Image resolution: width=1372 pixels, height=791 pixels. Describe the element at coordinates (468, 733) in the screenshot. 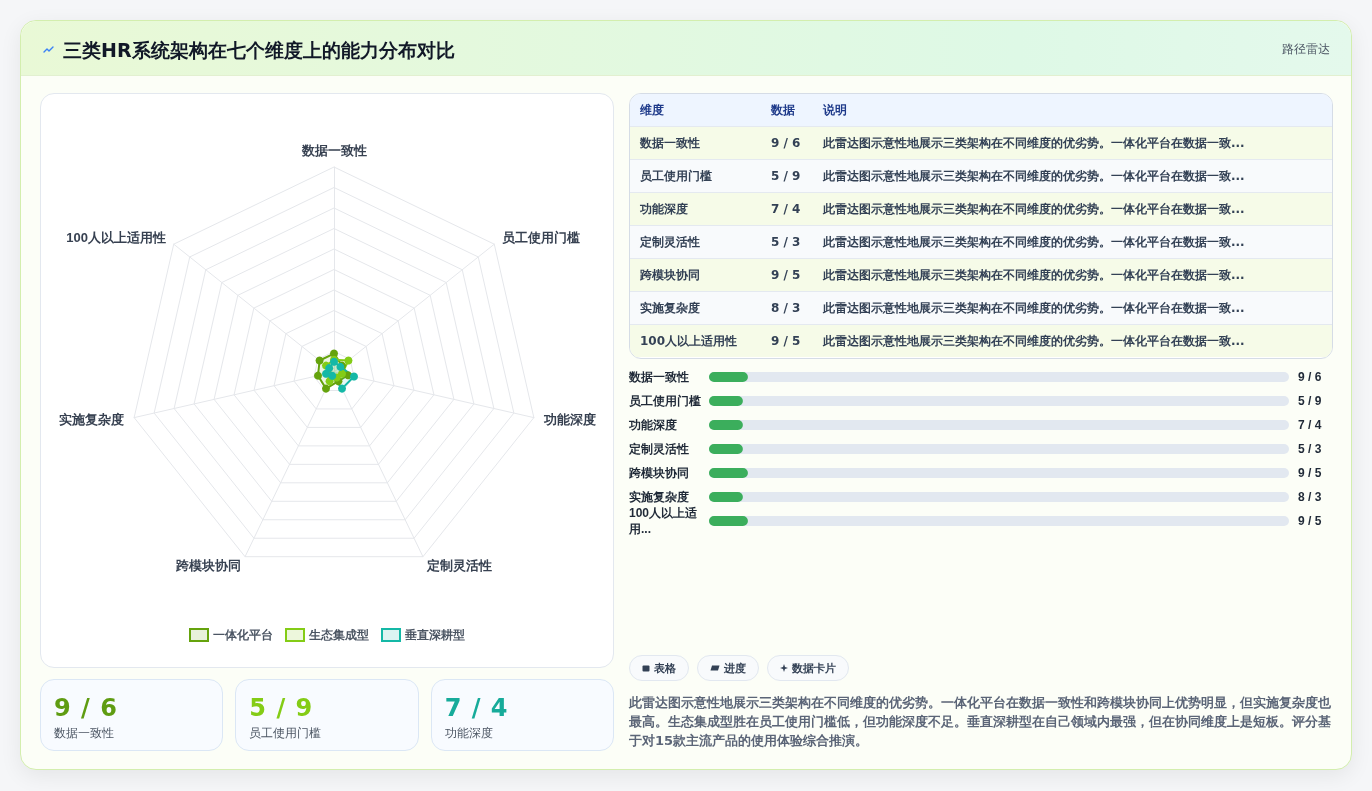

I see `category-label: 功能深度` at that location.